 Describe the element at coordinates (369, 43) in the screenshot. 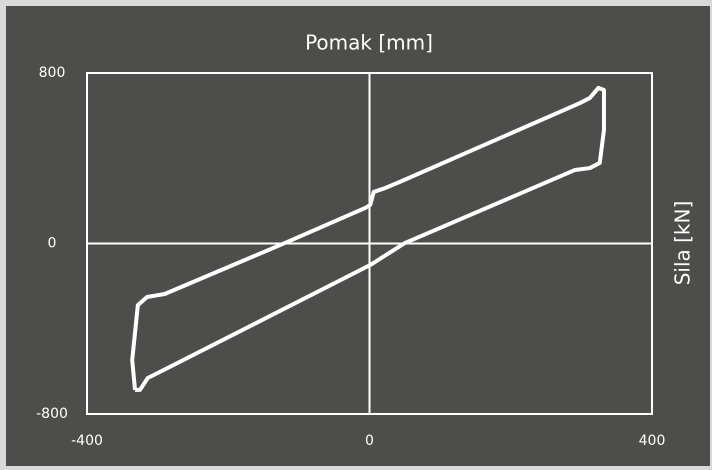

I see `x-axis-title: Pomak [mm]` at that location.